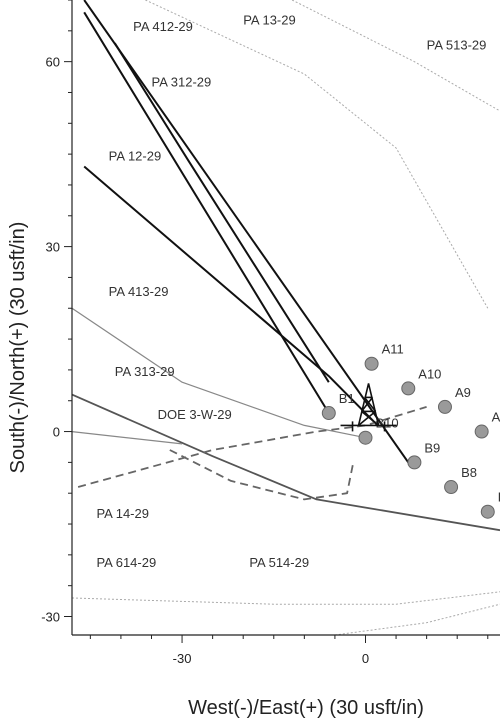  What do you see at coordinates (135, 155) in the screenshot?
I see `well-label: PA 12-29` at bounding box center [135, 155].